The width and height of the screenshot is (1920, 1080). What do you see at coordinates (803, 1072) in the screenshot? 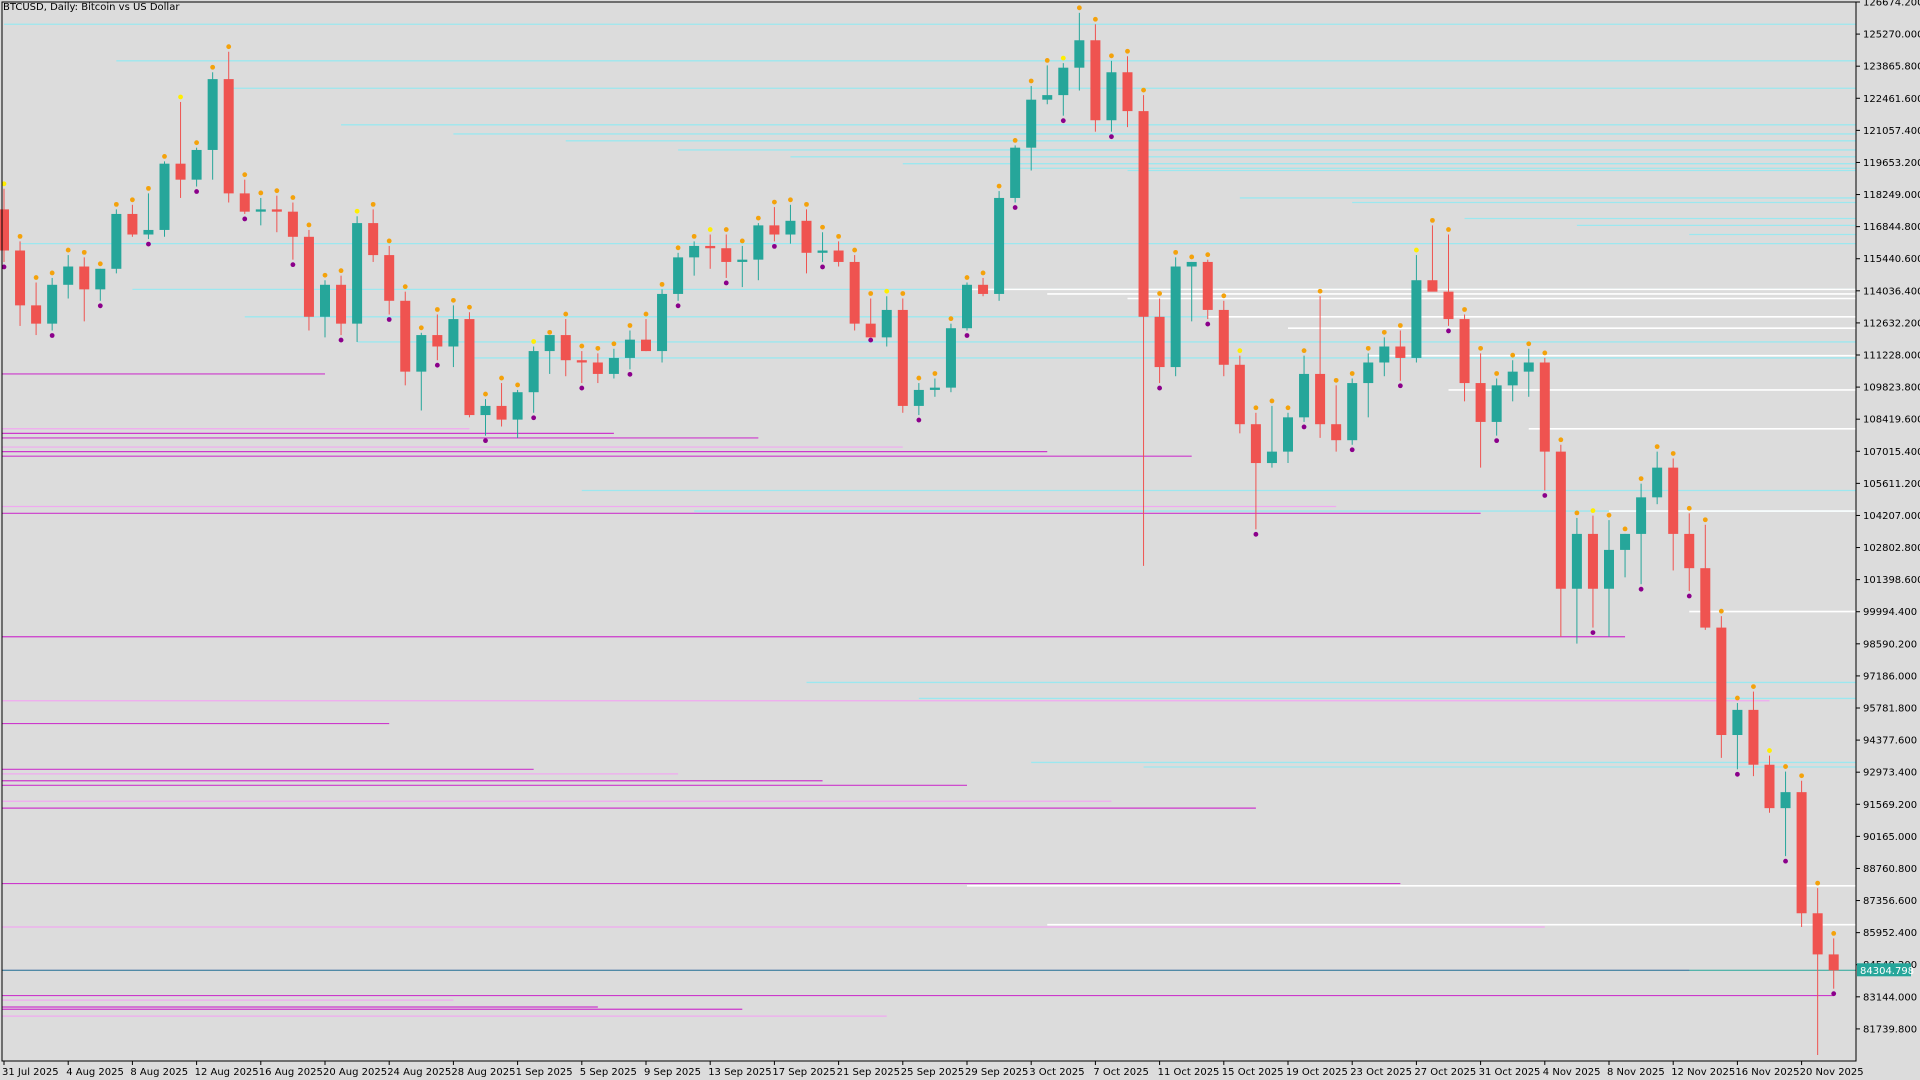
I see `date-tick-label: 17 Sep 2025` at bounding box center [803, 1072].